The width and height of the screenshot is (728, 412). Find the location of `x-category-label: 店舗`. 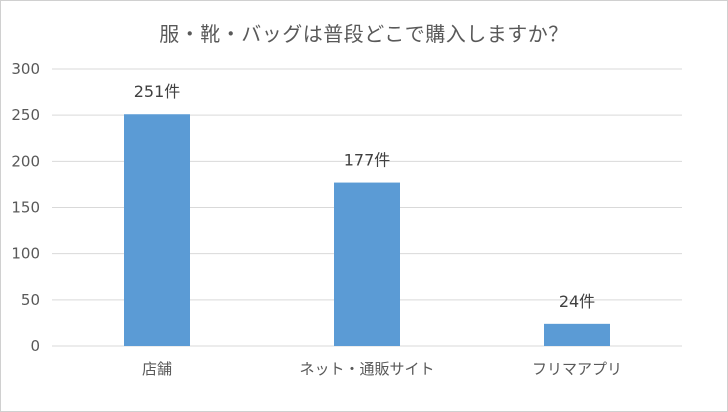

x-category-label: 店舗 is located at coordinates (157, 369).